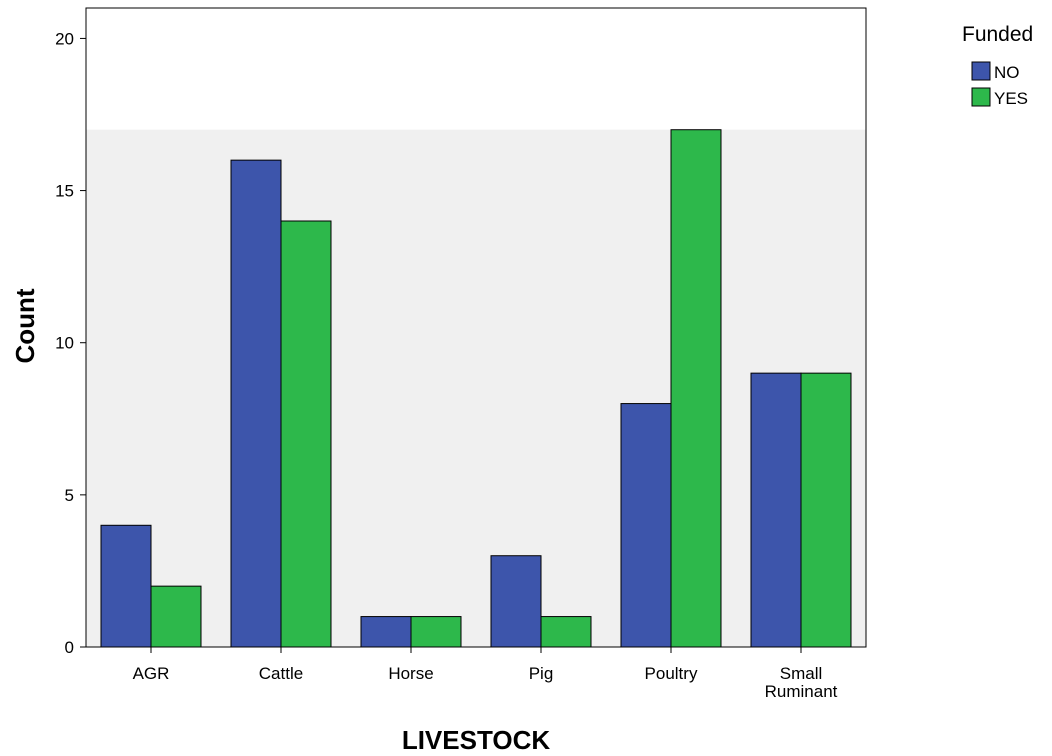 The width and height of the screenshot is (1052, 756). What do you see at coordinates (696, 388) in the screenshot?
I see `bar-yes-poultry` at bounding box center [696, 388].